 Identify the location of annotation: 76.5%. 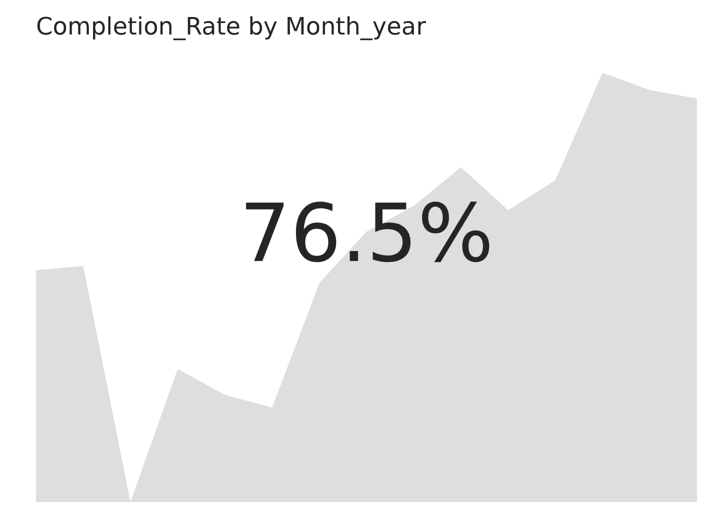
(366, 233).